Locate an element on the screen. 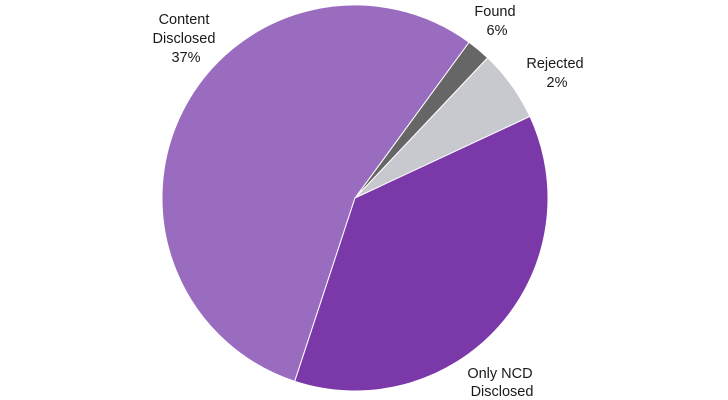  slice-label-rejected-line-2: 2% is located at coordinates (557, 83).